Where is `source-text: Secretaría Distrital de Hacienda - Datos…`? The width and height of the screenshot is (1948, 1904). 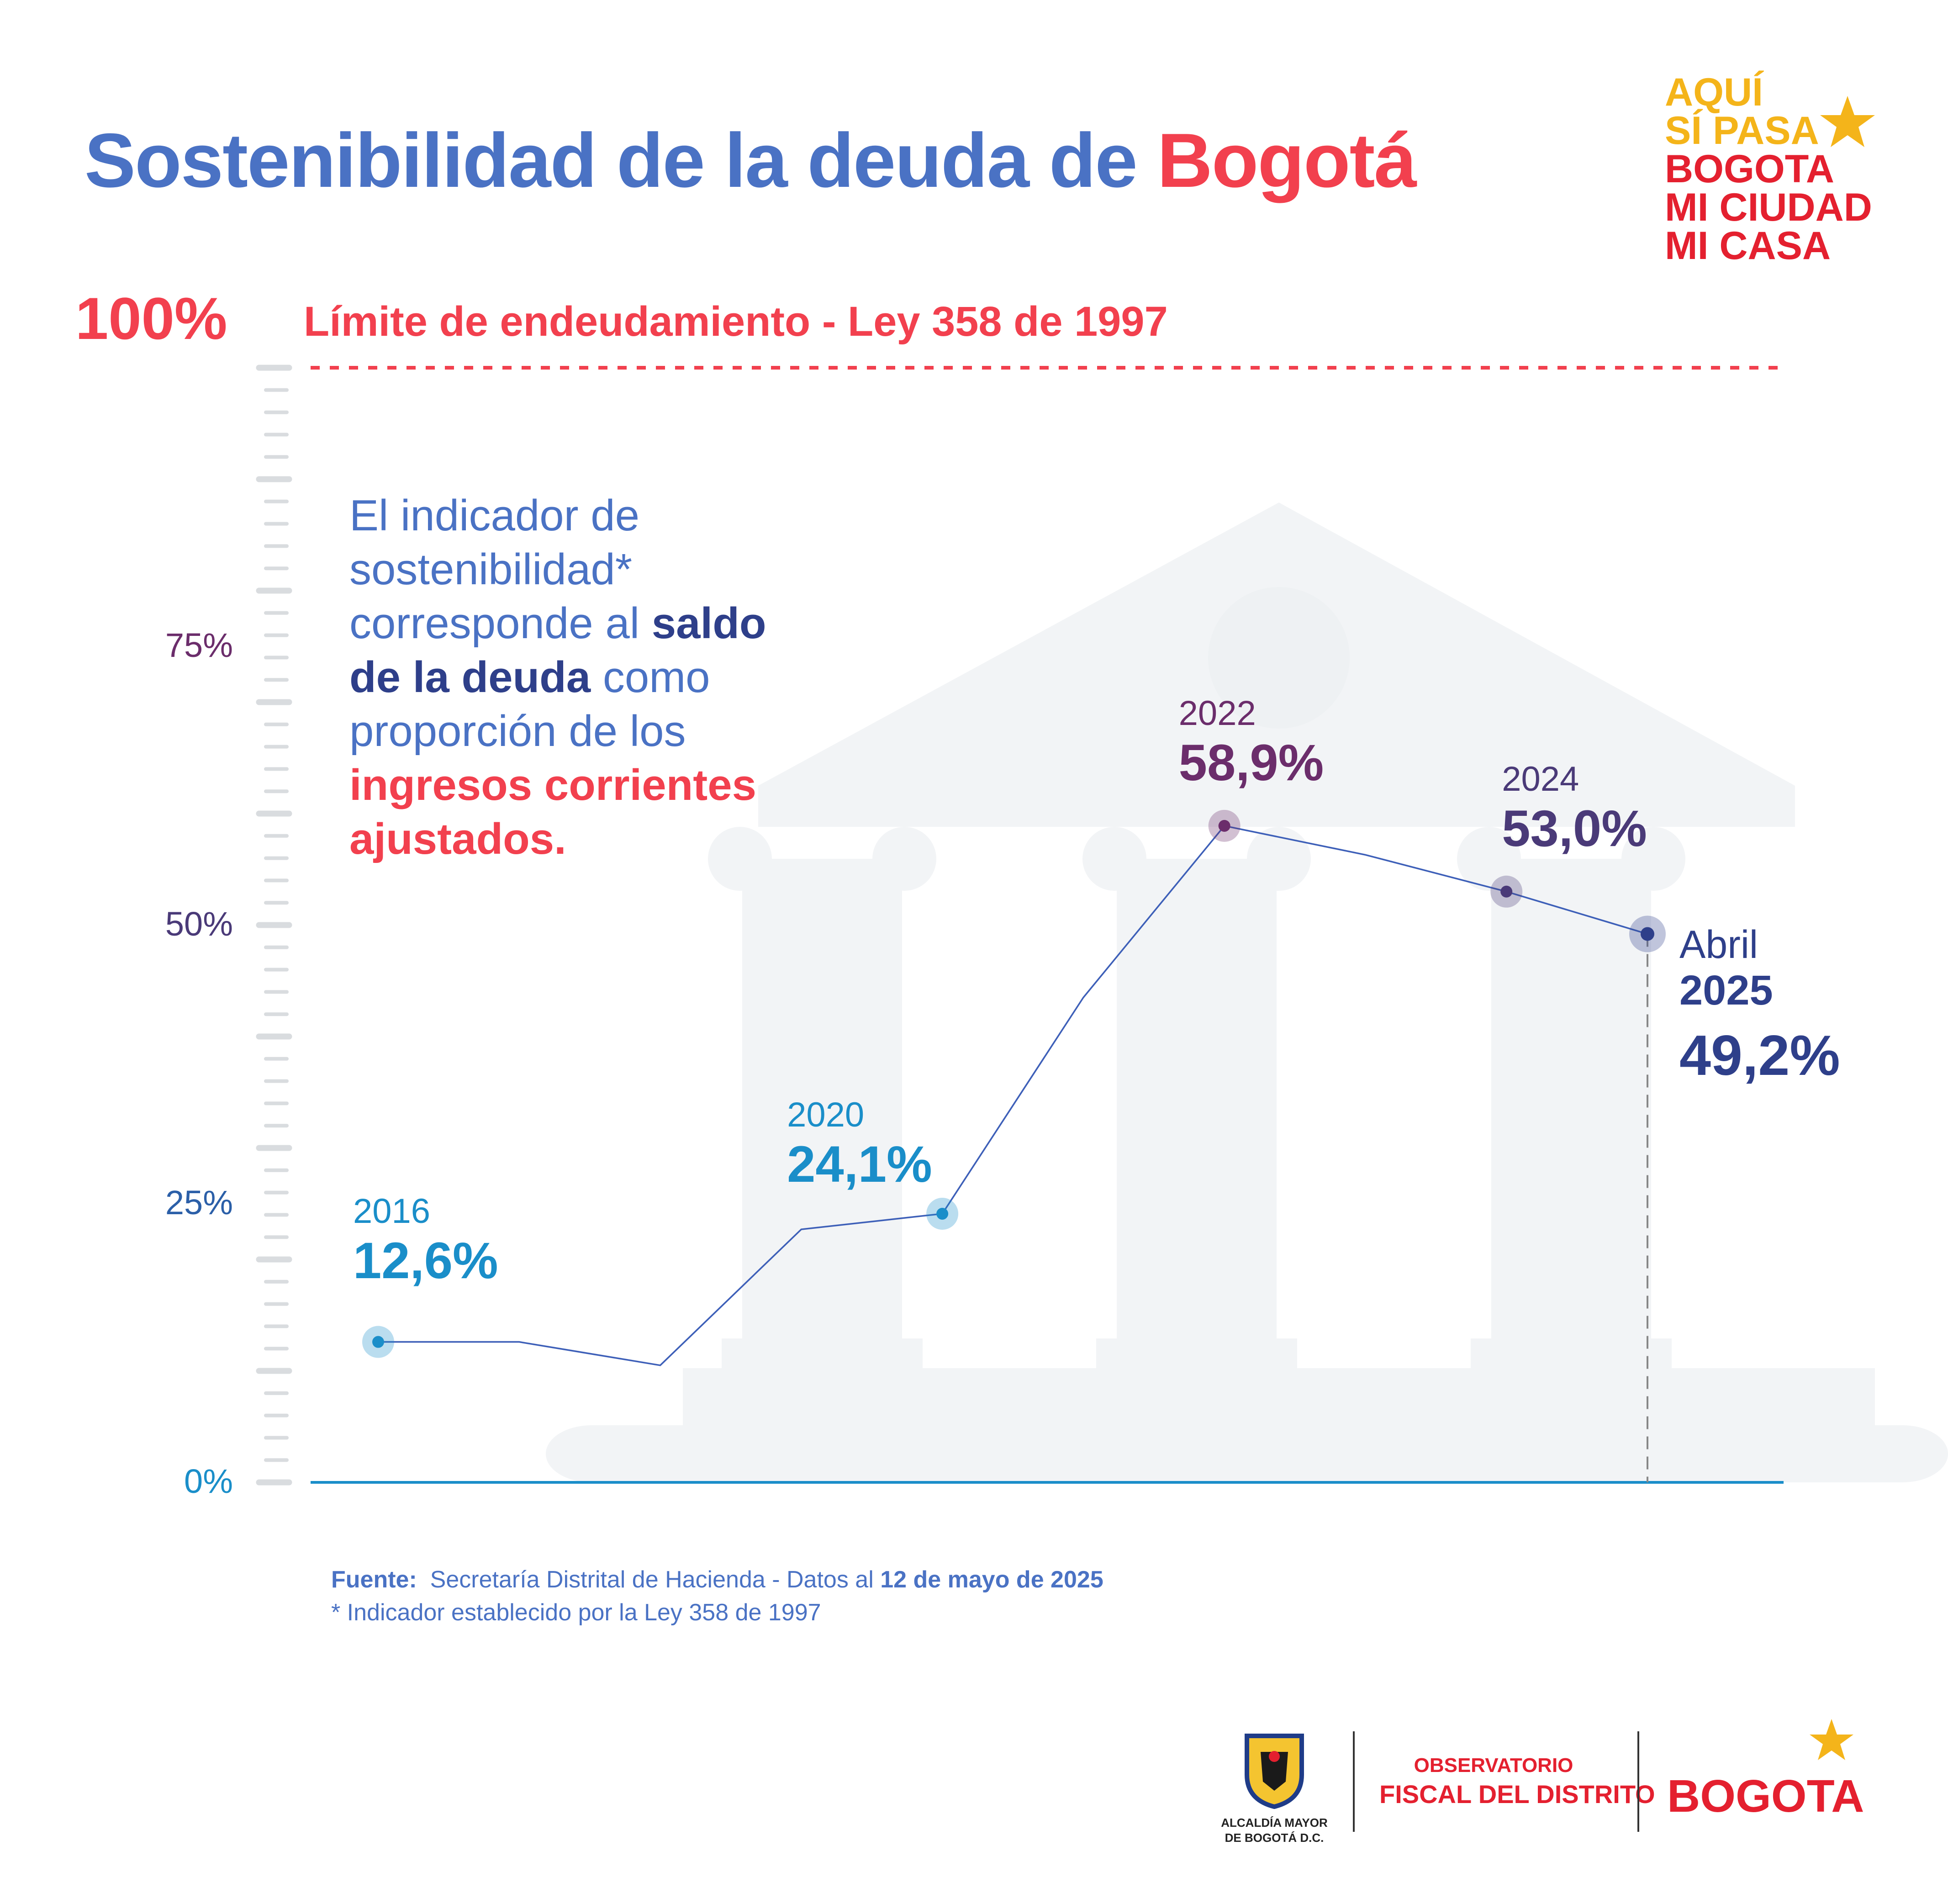
source-text: Secretaría Distrital de Hacienda - Datos… is located at coordinates (656, 1580).